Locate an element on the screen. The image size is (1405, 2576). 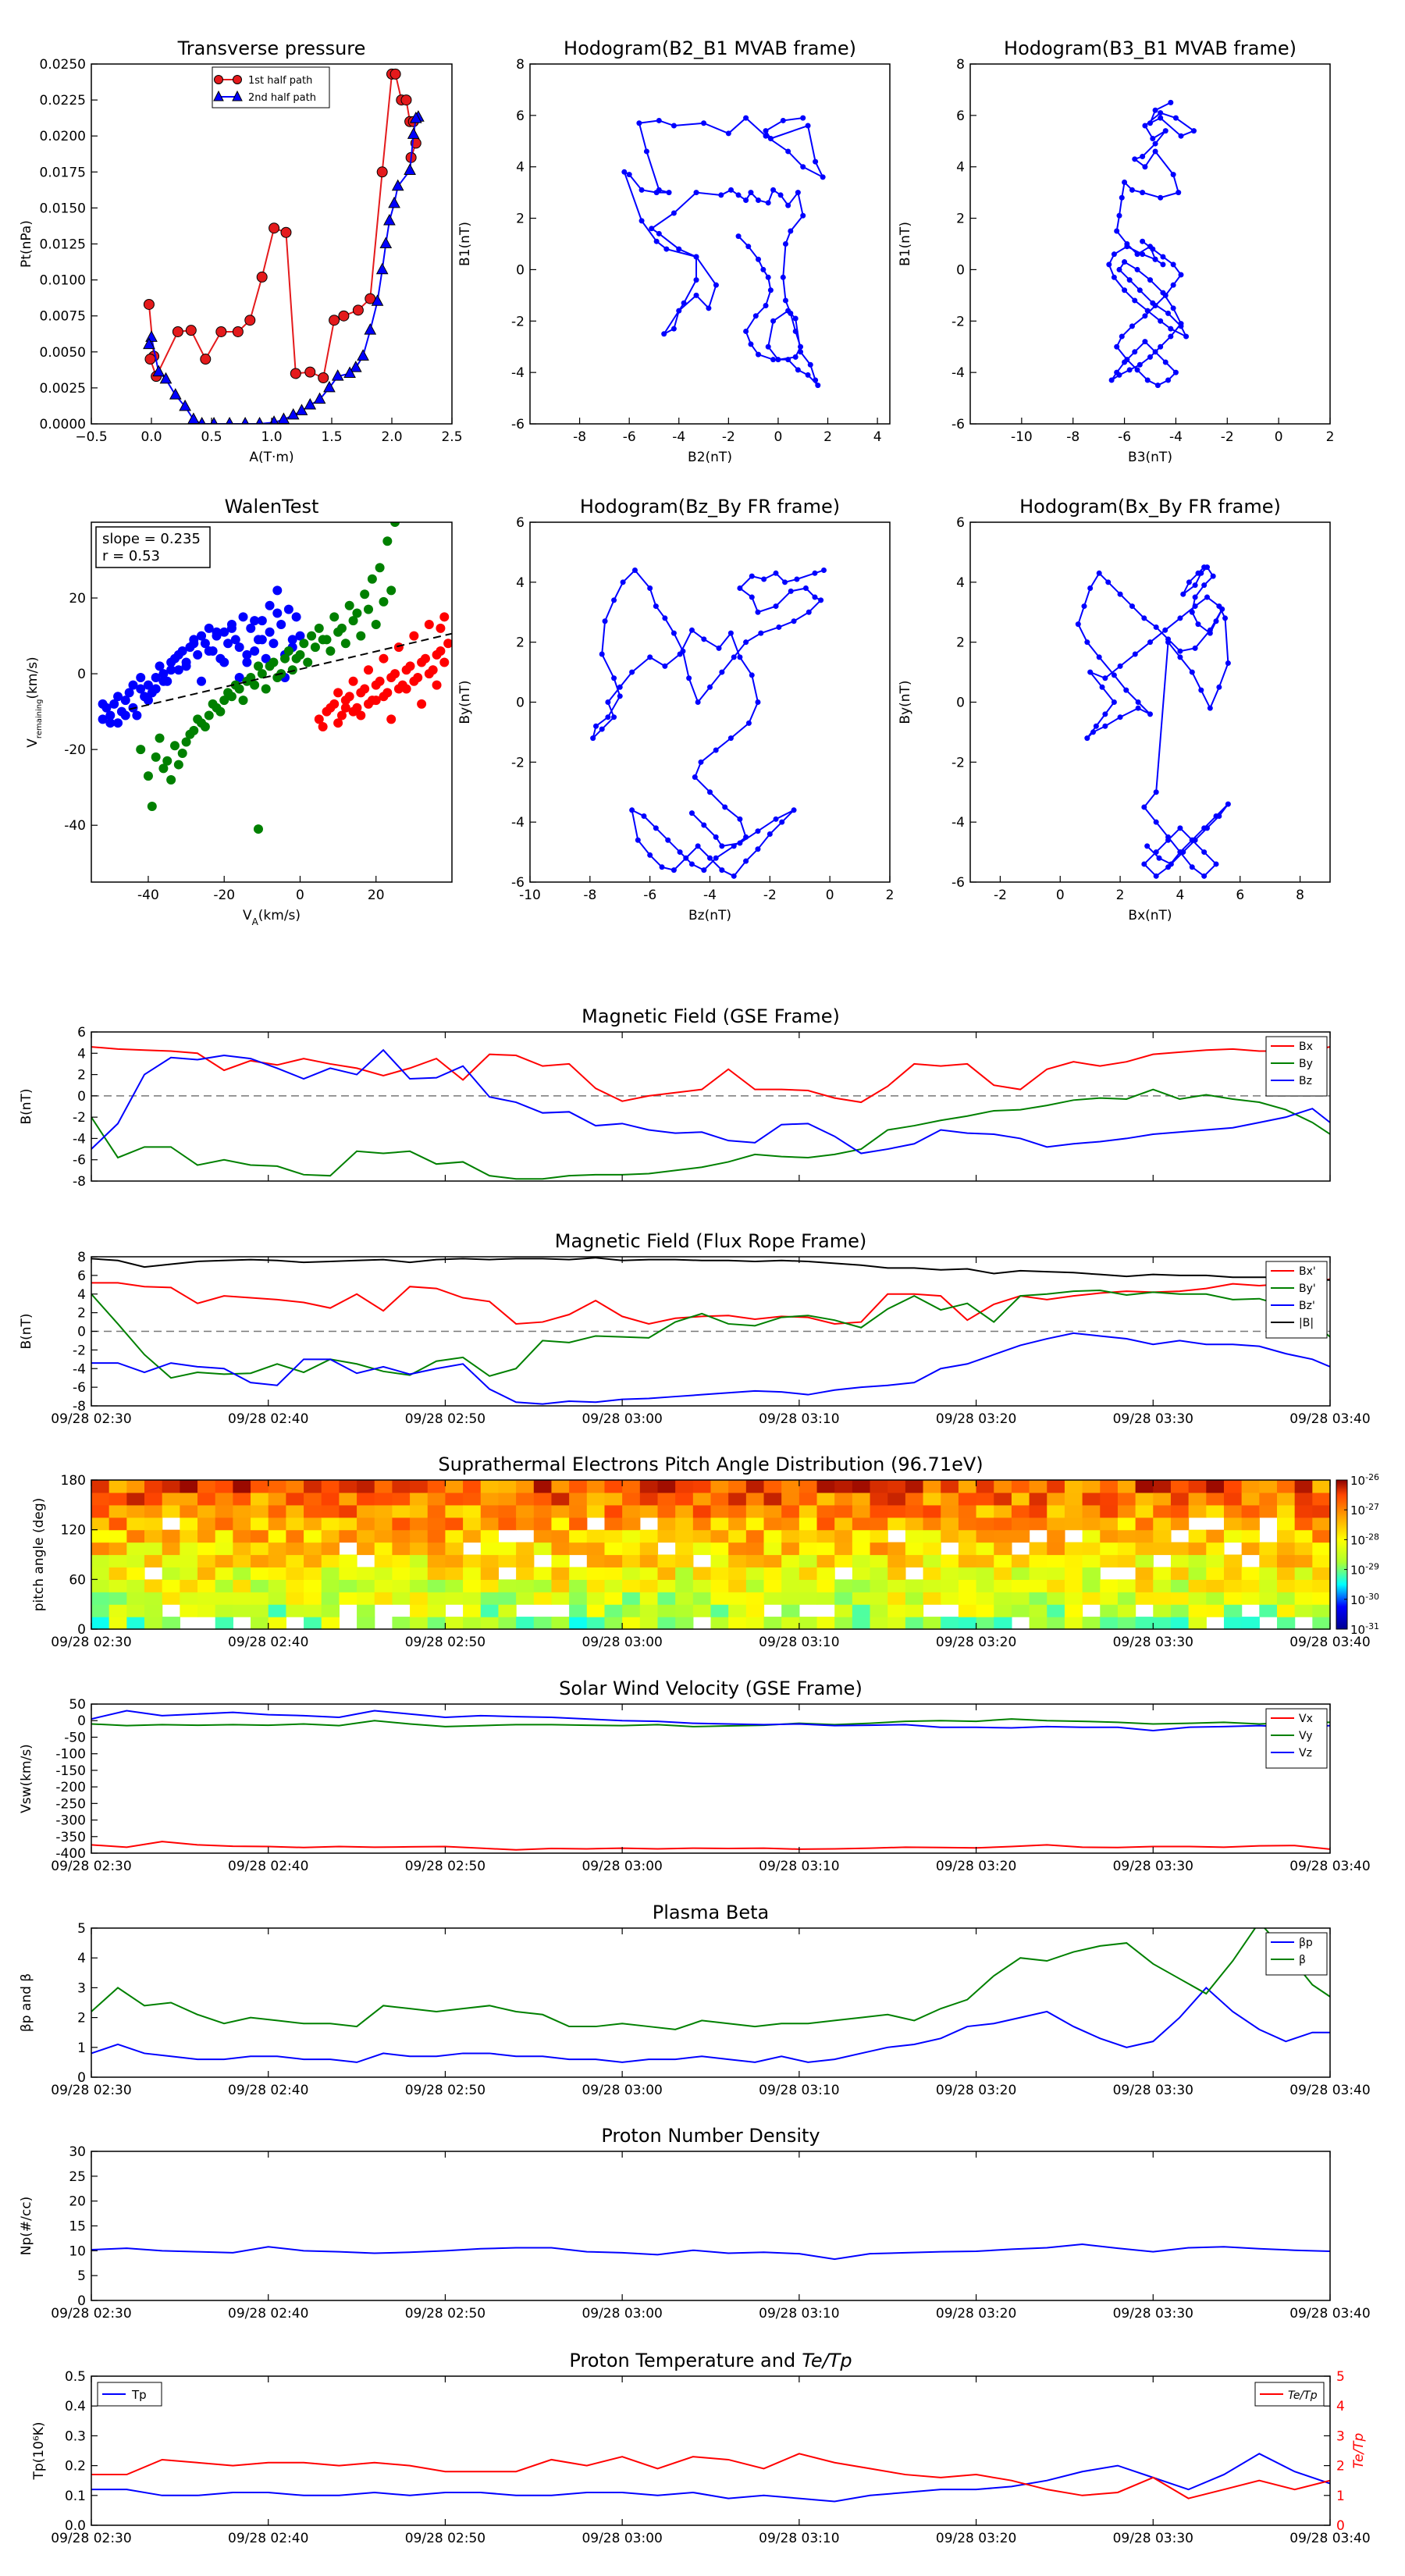
mffr-xtick-label: 09/28 03:00 is located at coordinates (622, 1419).